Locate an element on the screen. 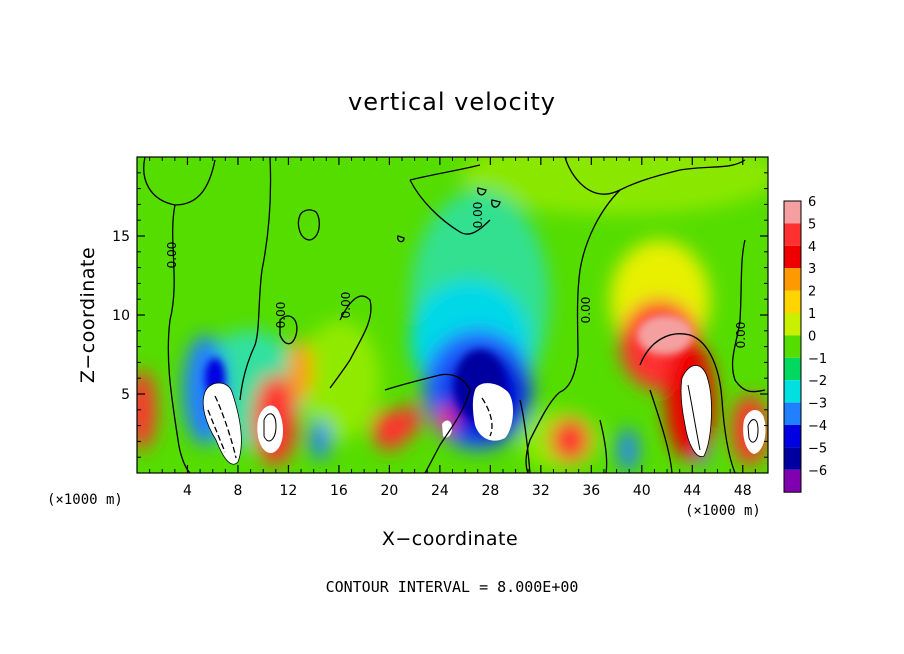 The height and width of the screenshot is (654, 904). colorbar-label: 5 is located at coordinates (812, 224).